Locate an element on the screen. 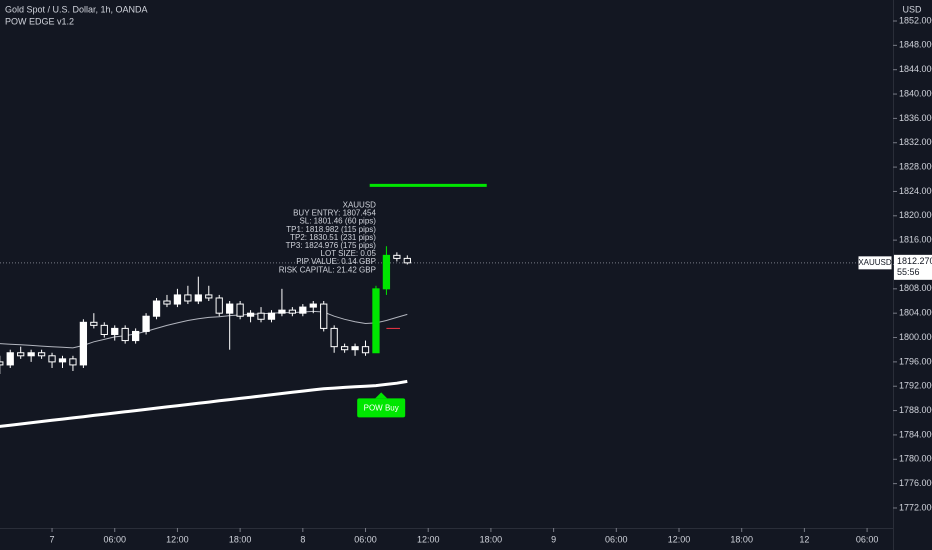  last-price-tag is located at coordinates (913, 267).